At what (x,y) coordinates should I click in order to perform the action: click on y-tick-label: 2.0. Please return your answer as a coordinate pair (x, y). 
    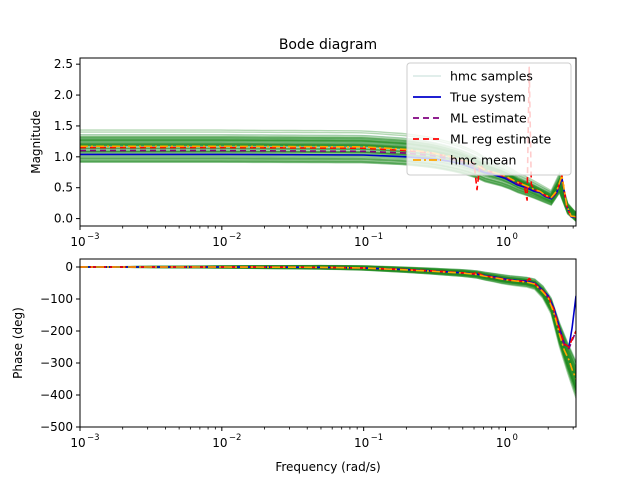
    Looking at the image, I should click on (63, 95).